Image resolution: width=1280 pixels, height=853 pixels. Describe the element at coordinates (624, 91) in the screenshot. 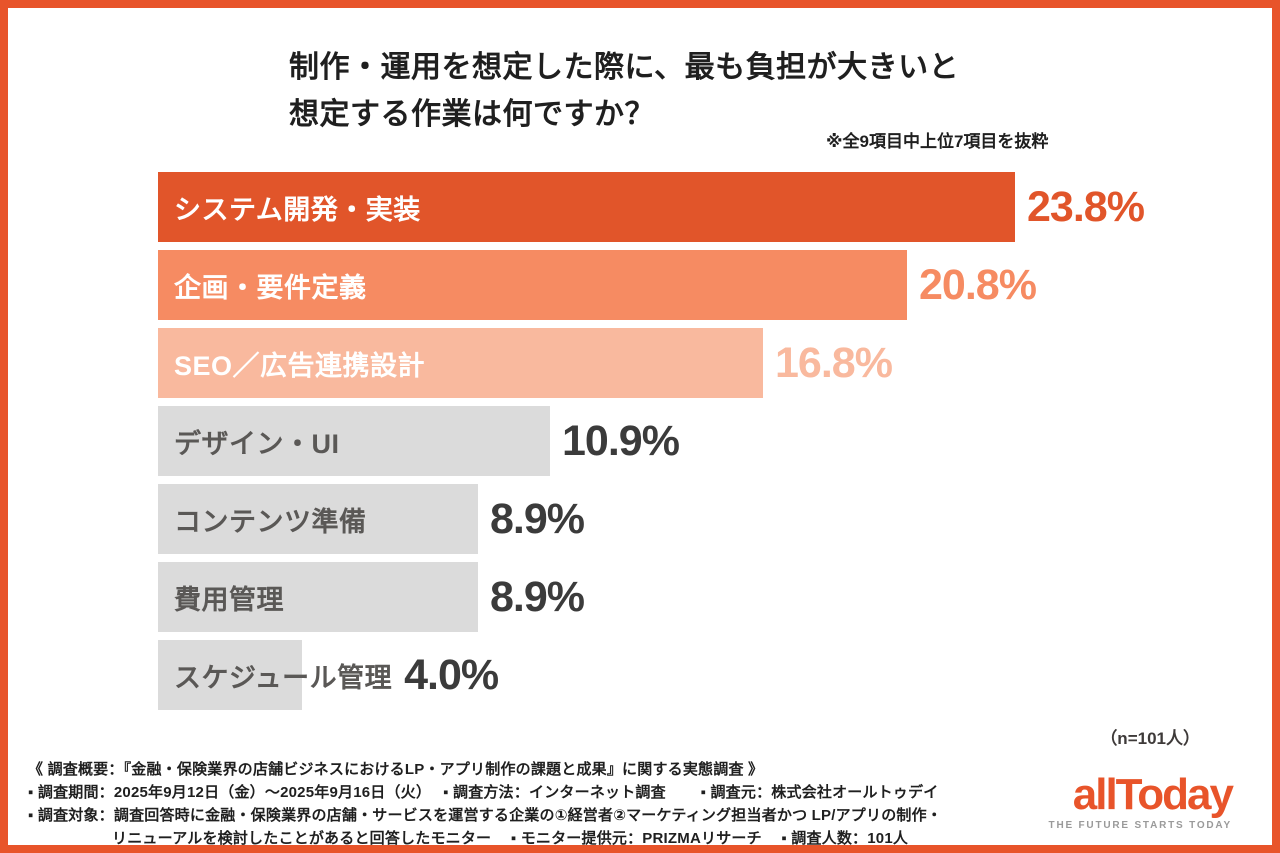

I see `chart-title: 制作・運用を想定した際に、最も負担が大きいと 想定する作業は何ですか？` at that location.